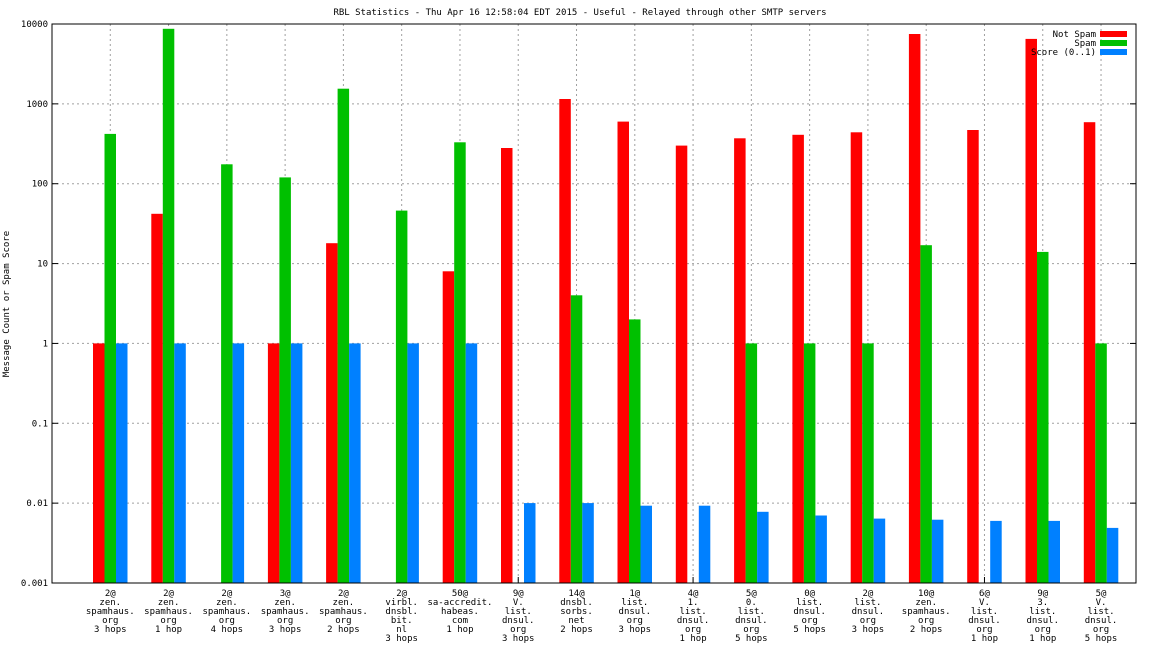  Describe the element at coordinates (459, 603) in the screenshot. I see `x-tick-label: sa-accredit.` at that location.